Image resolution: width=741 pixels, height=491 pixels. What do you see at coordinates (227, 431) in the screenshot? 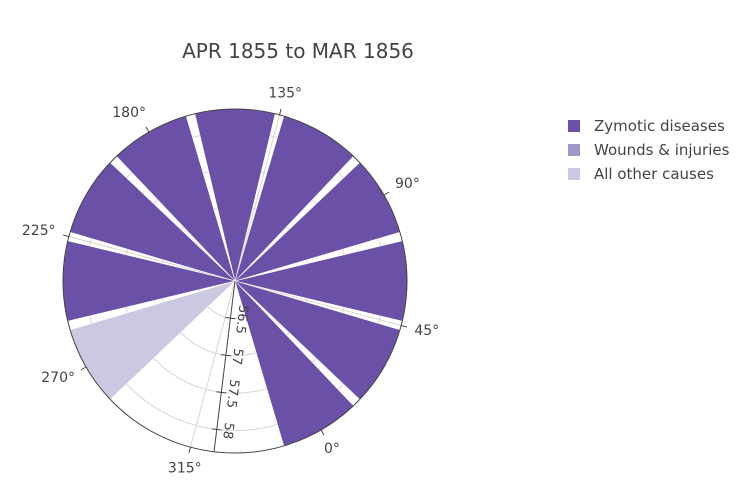
I see `radial-tick-label: 58` at bounding box center [227, 431].